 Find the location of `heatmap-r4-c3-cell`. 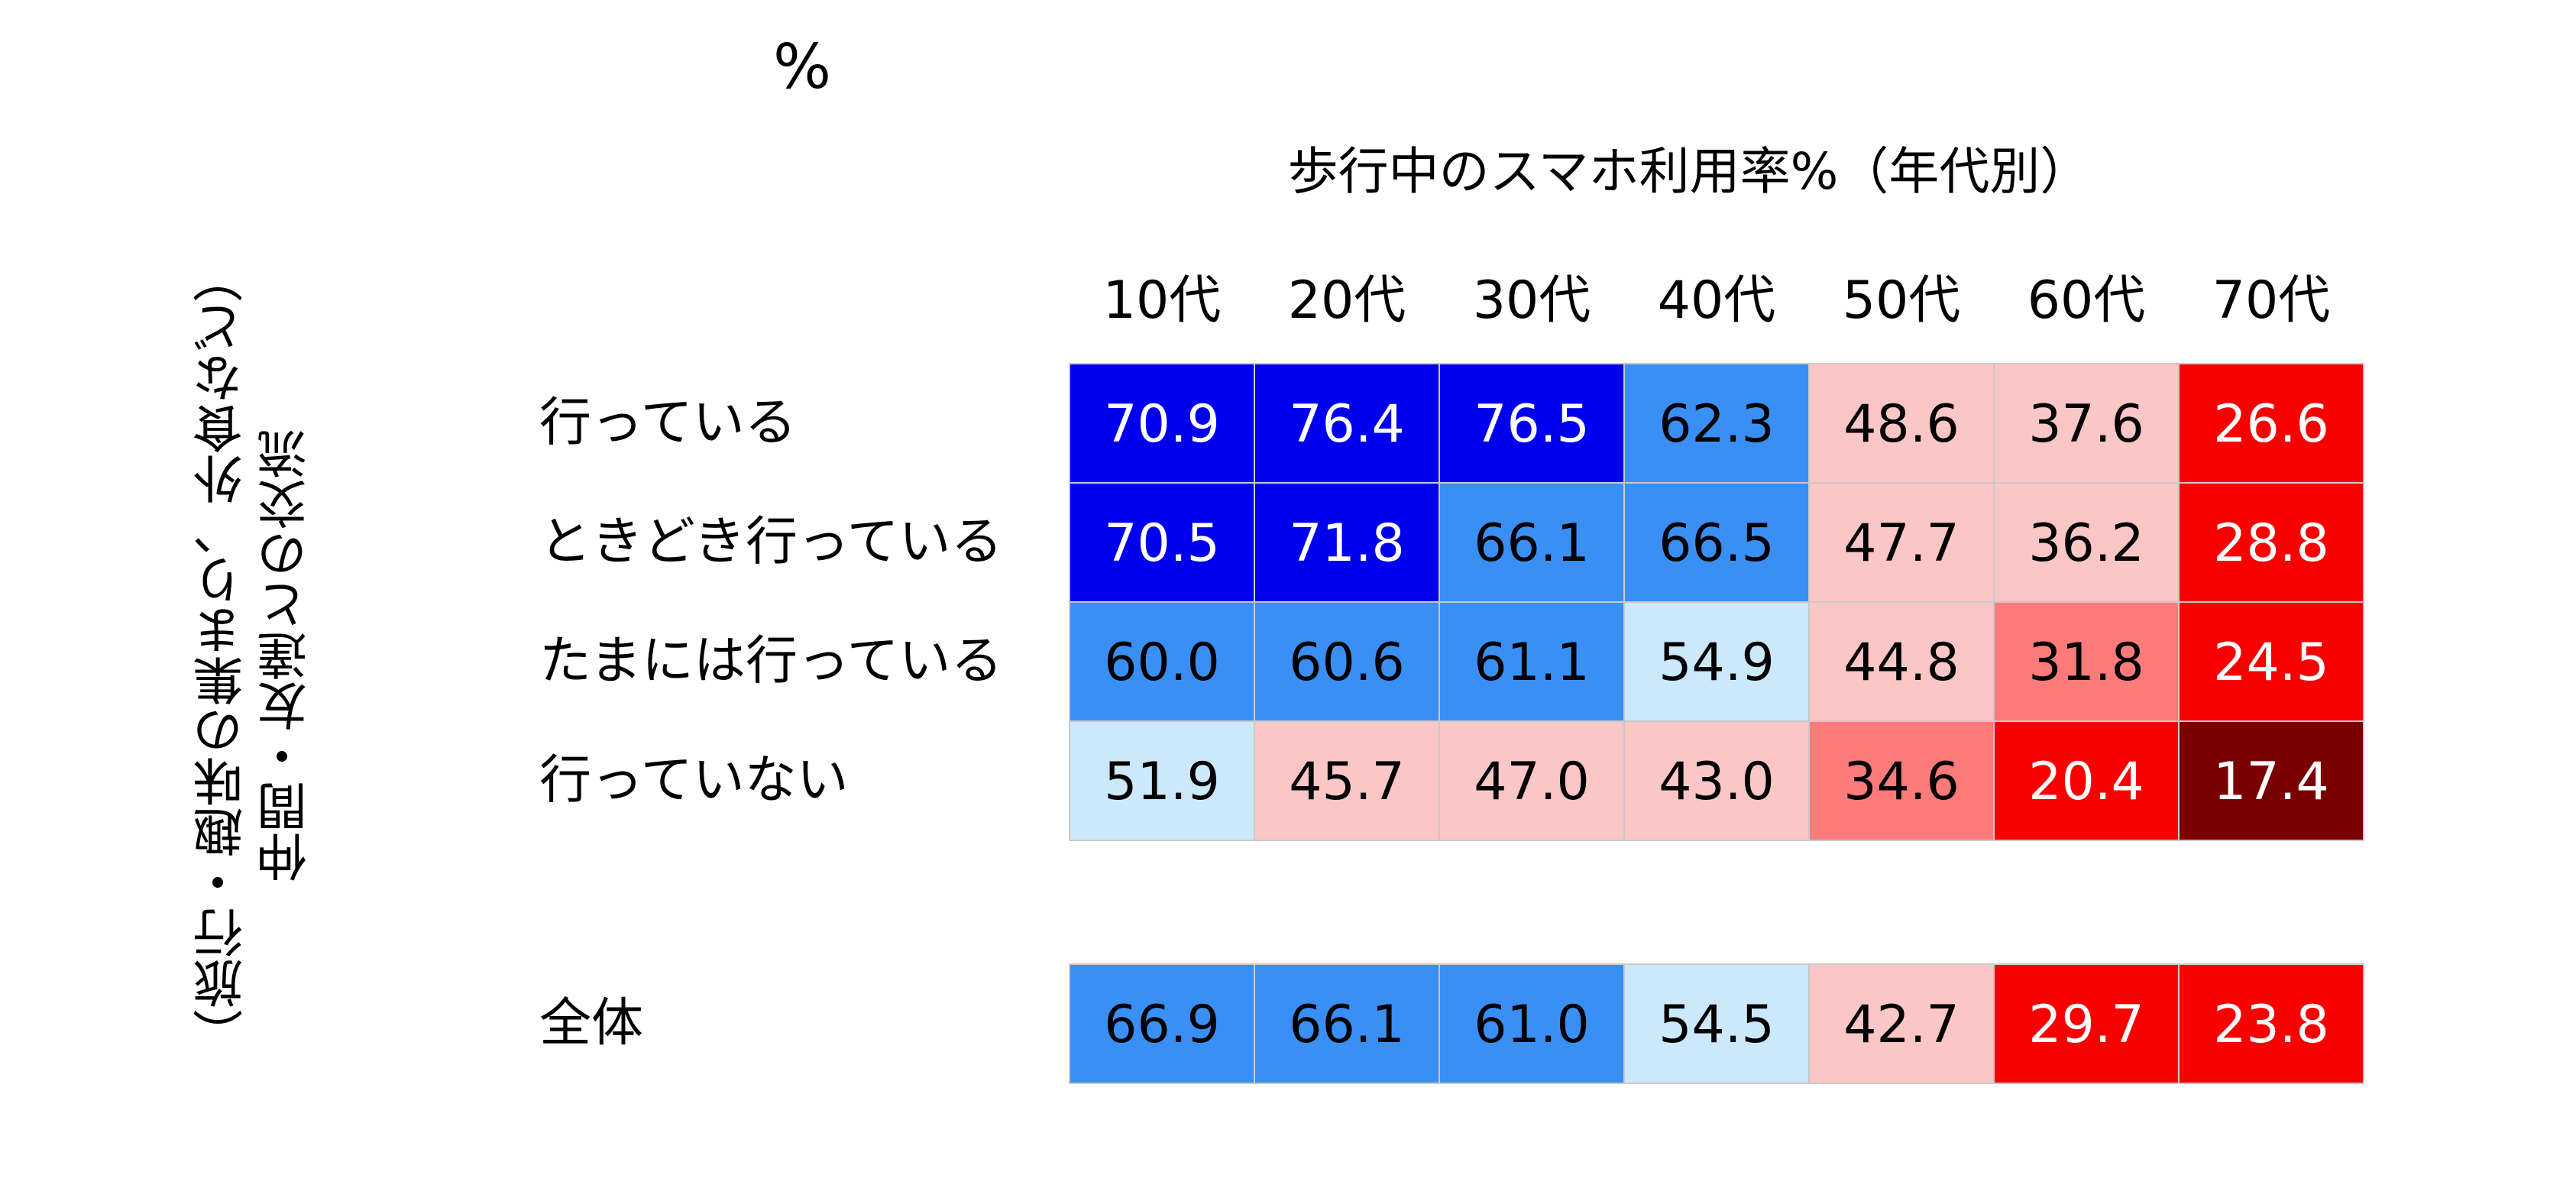

heatmap-r4-c3-cell is located at coordinates (1531, 781).